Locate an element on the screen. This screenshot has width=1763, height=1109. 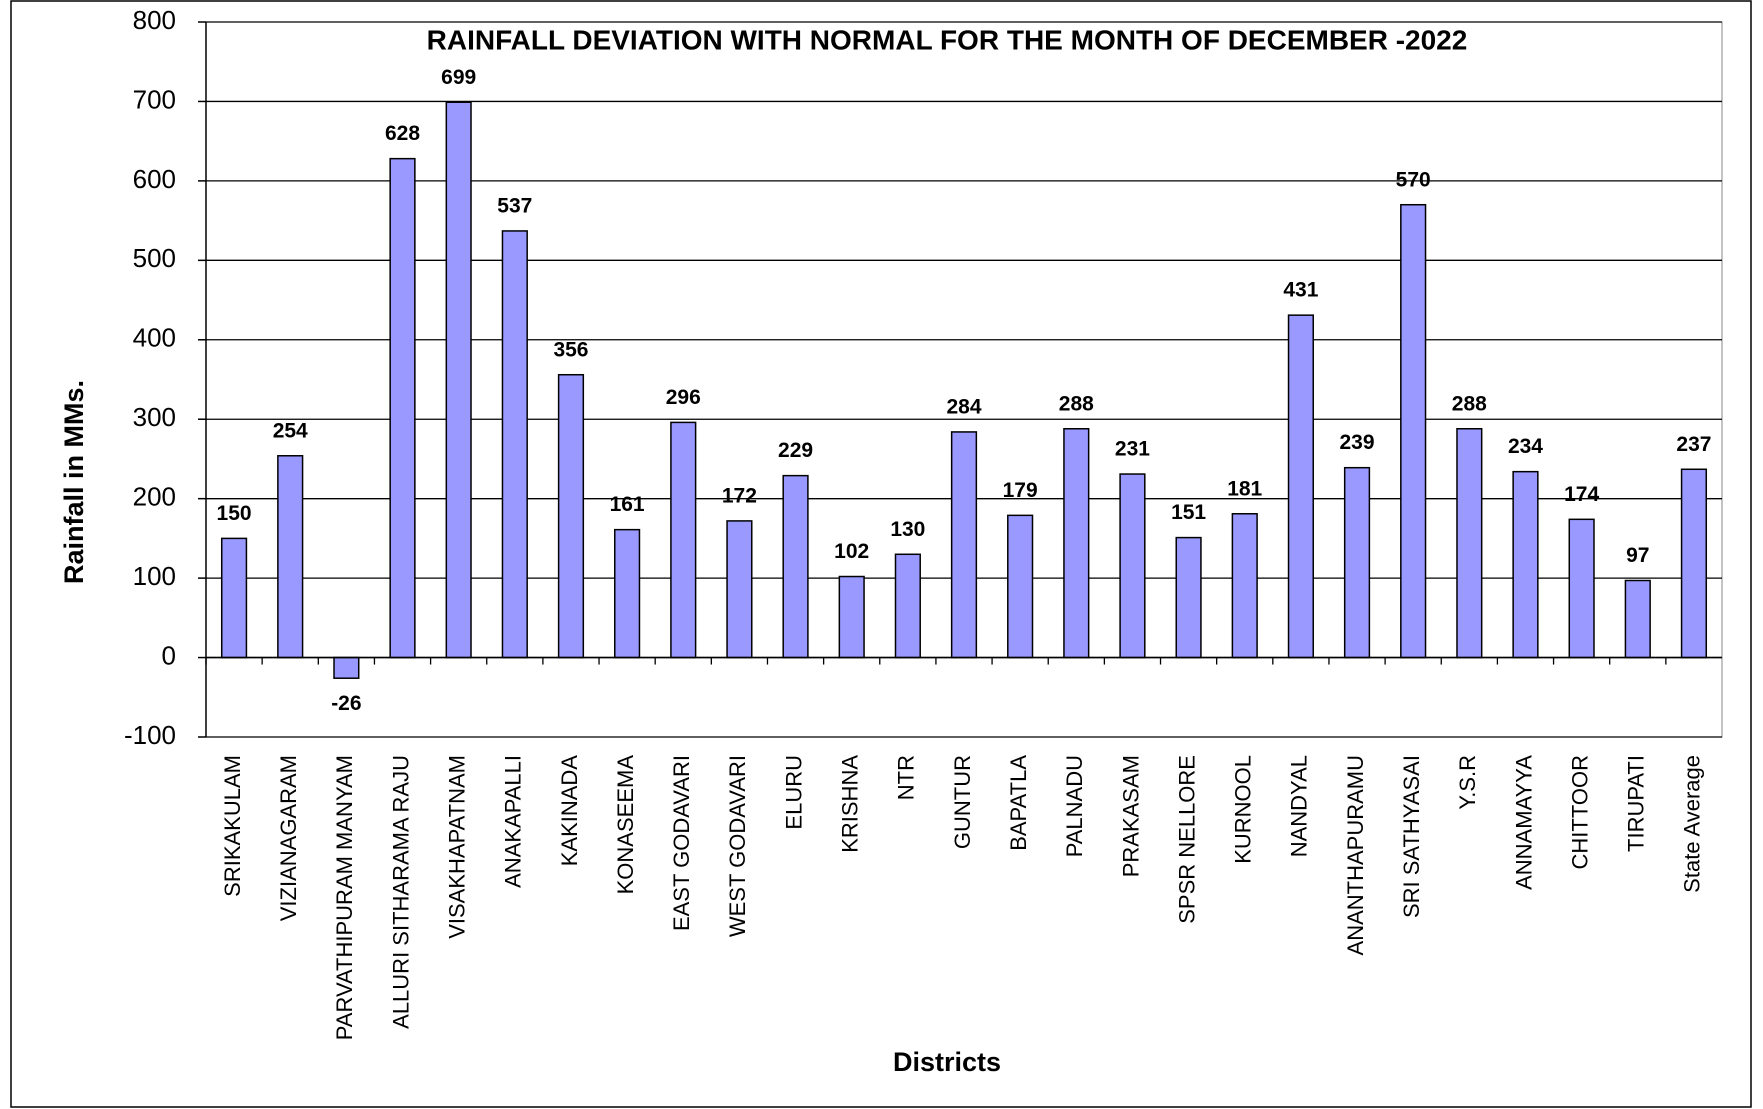
y-tick-label: 400 is located at coordinates (154, 338).